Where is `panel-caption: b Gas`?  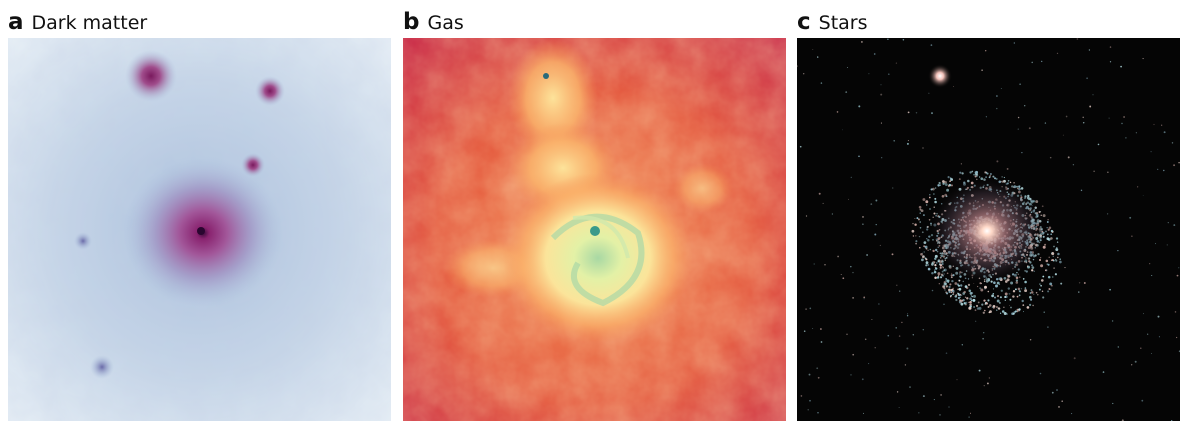
panel-caption: b Gas is located at coordinates (433, 22).